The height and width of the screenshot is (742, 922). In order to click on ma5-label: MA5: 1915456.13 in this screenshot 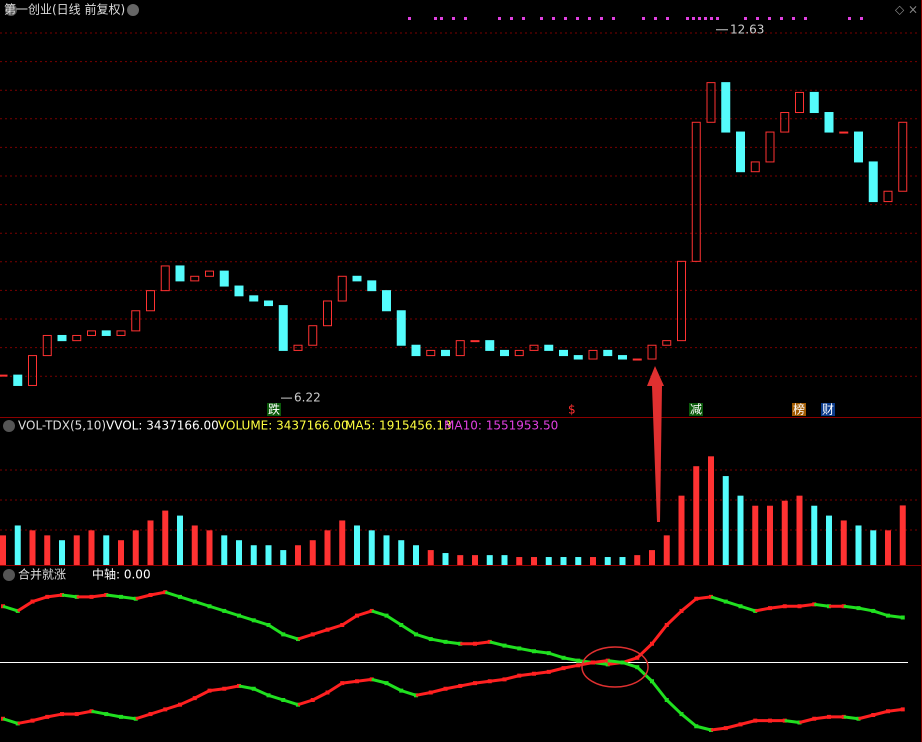, I will do `click(398, 426)`.